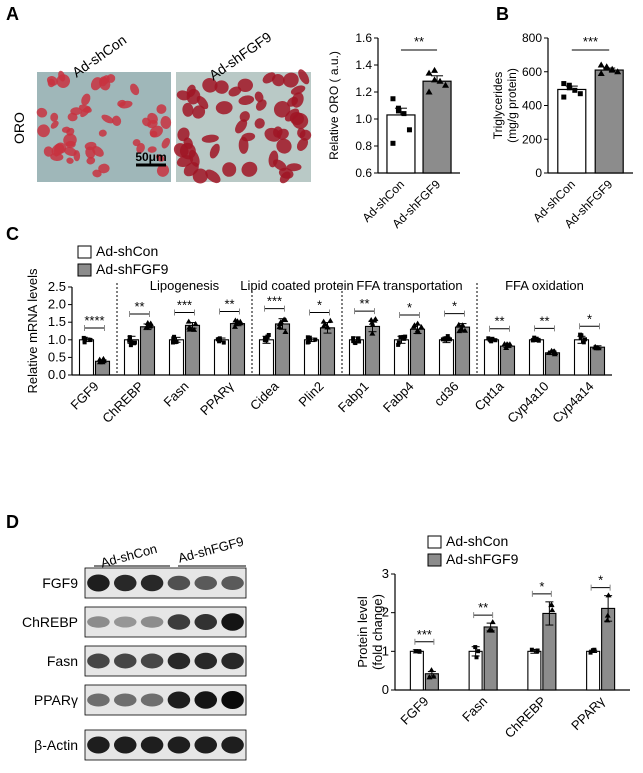  I want to click on y-tick-label: 1.5, so click(57, 321).